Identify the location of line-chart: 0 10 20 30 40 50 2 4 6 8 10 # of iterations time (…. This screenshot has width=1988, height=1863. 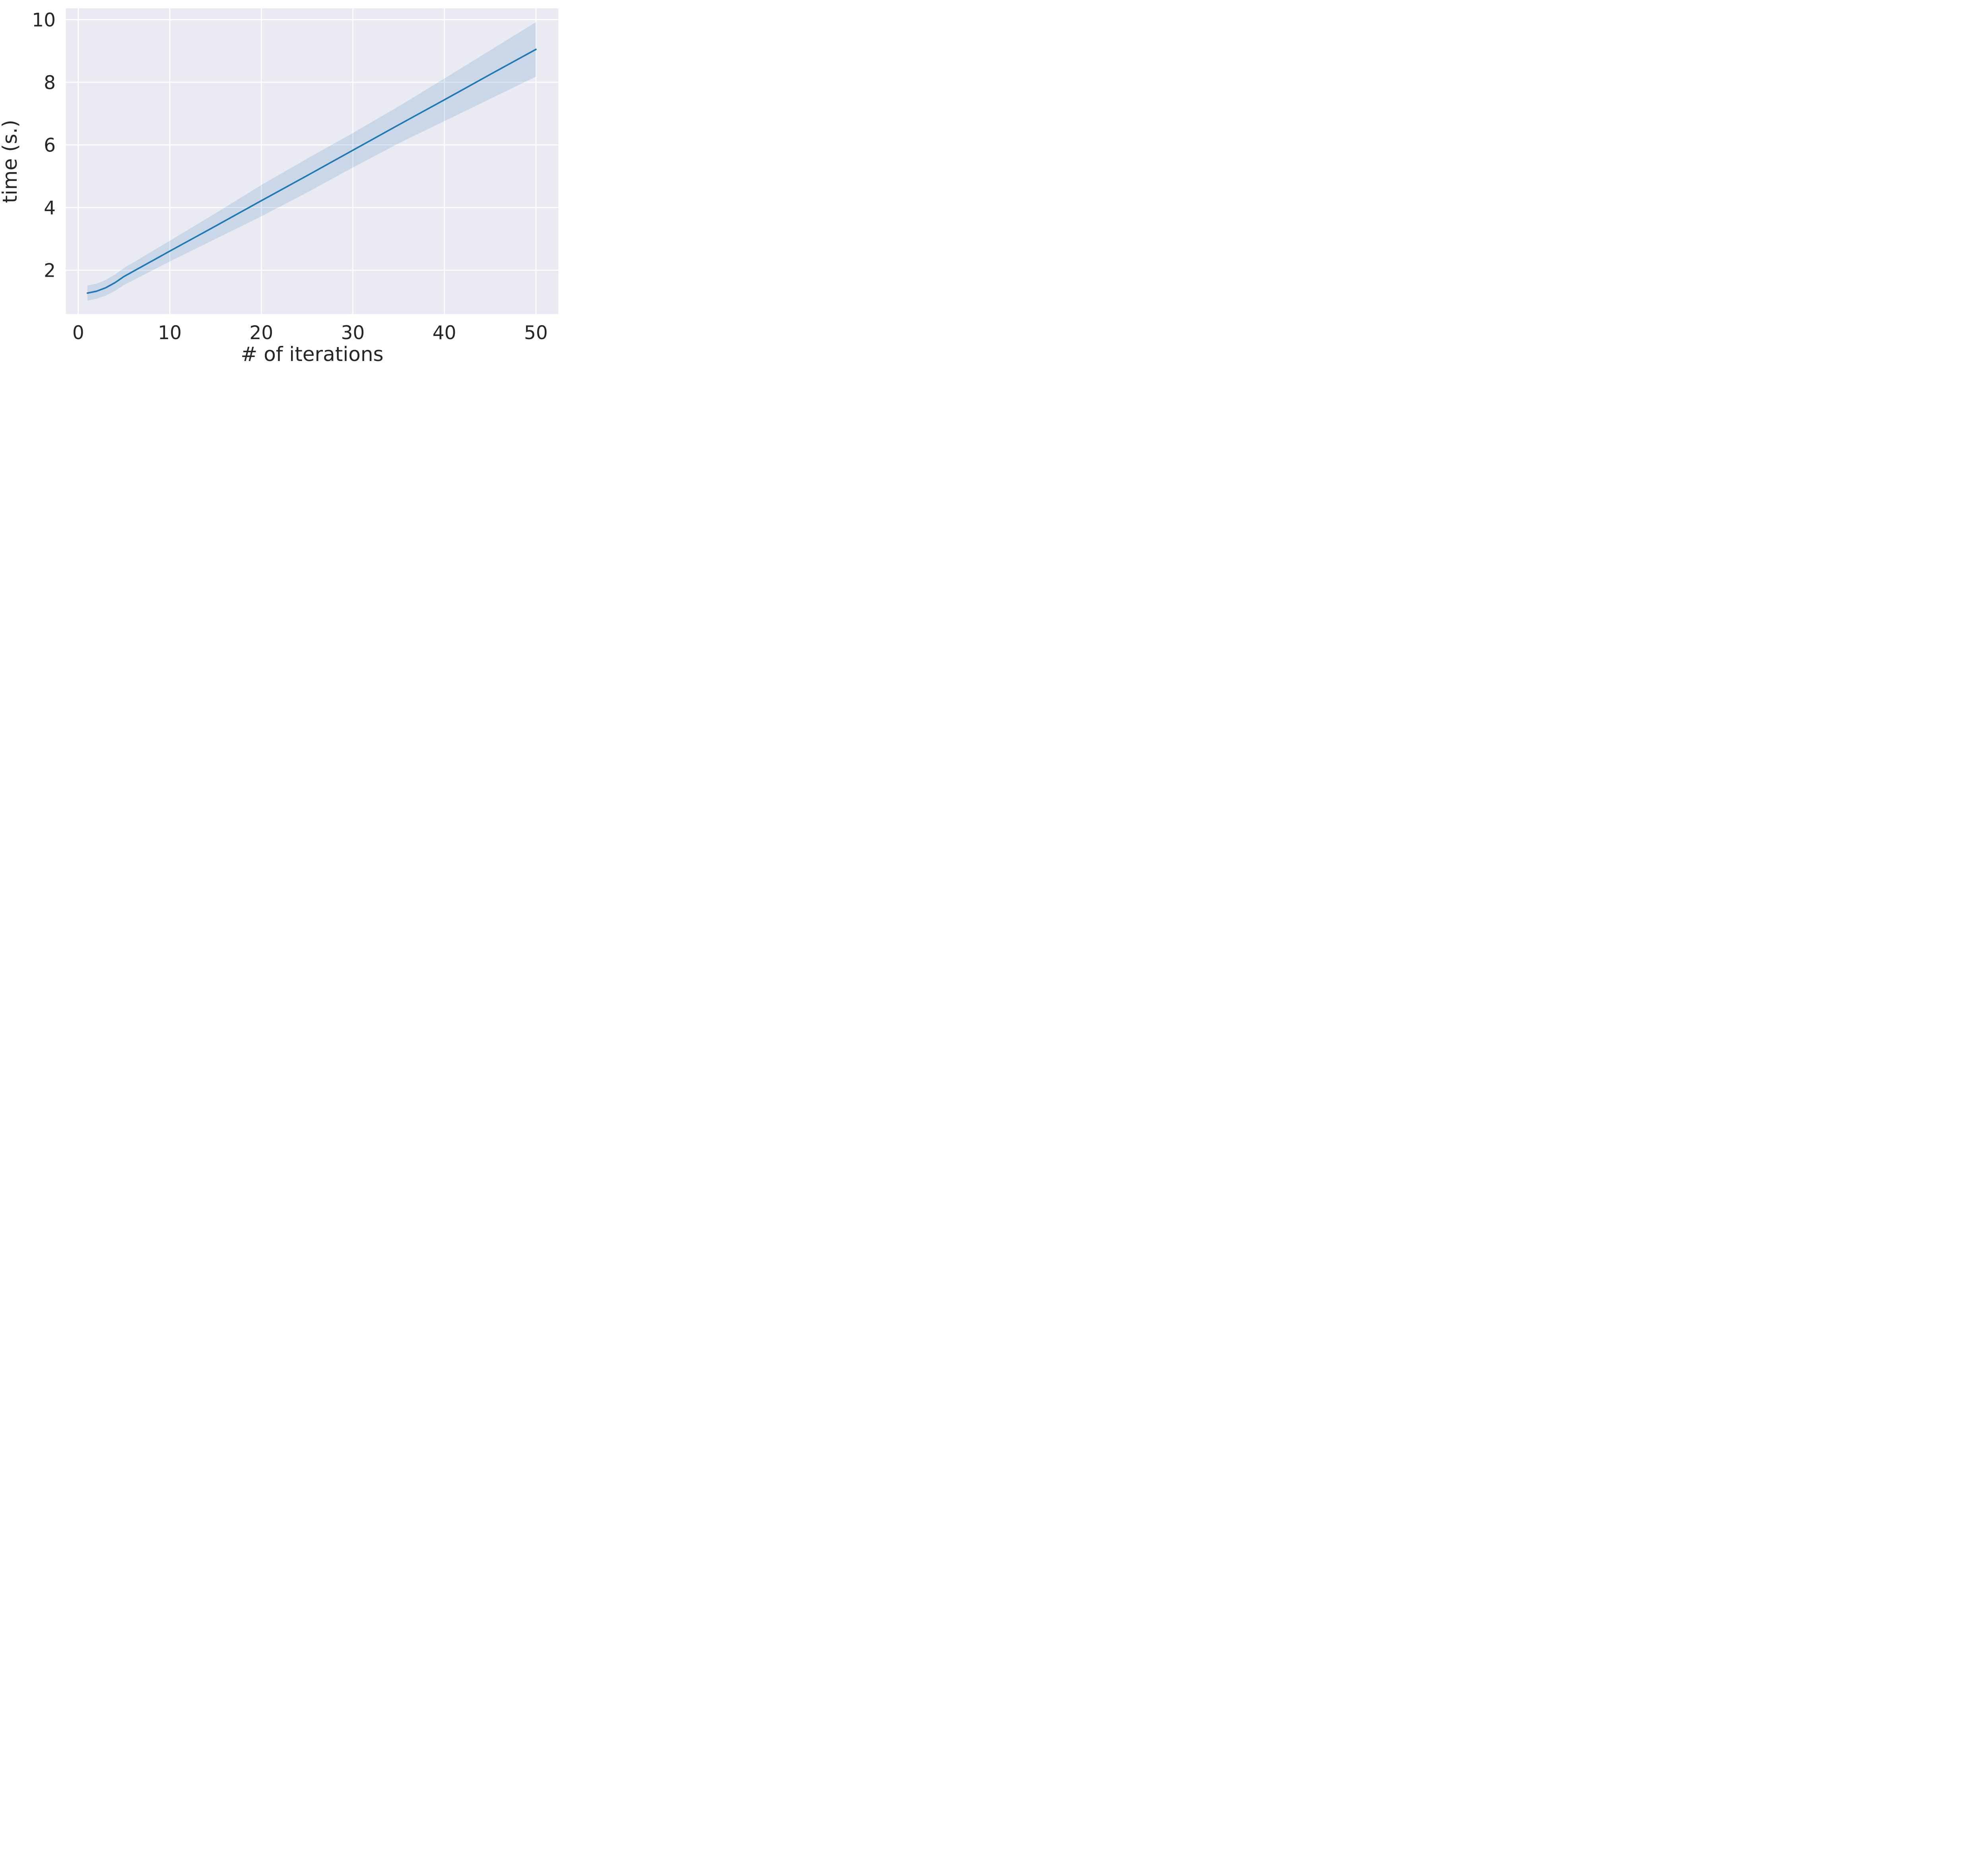
(279, 187).